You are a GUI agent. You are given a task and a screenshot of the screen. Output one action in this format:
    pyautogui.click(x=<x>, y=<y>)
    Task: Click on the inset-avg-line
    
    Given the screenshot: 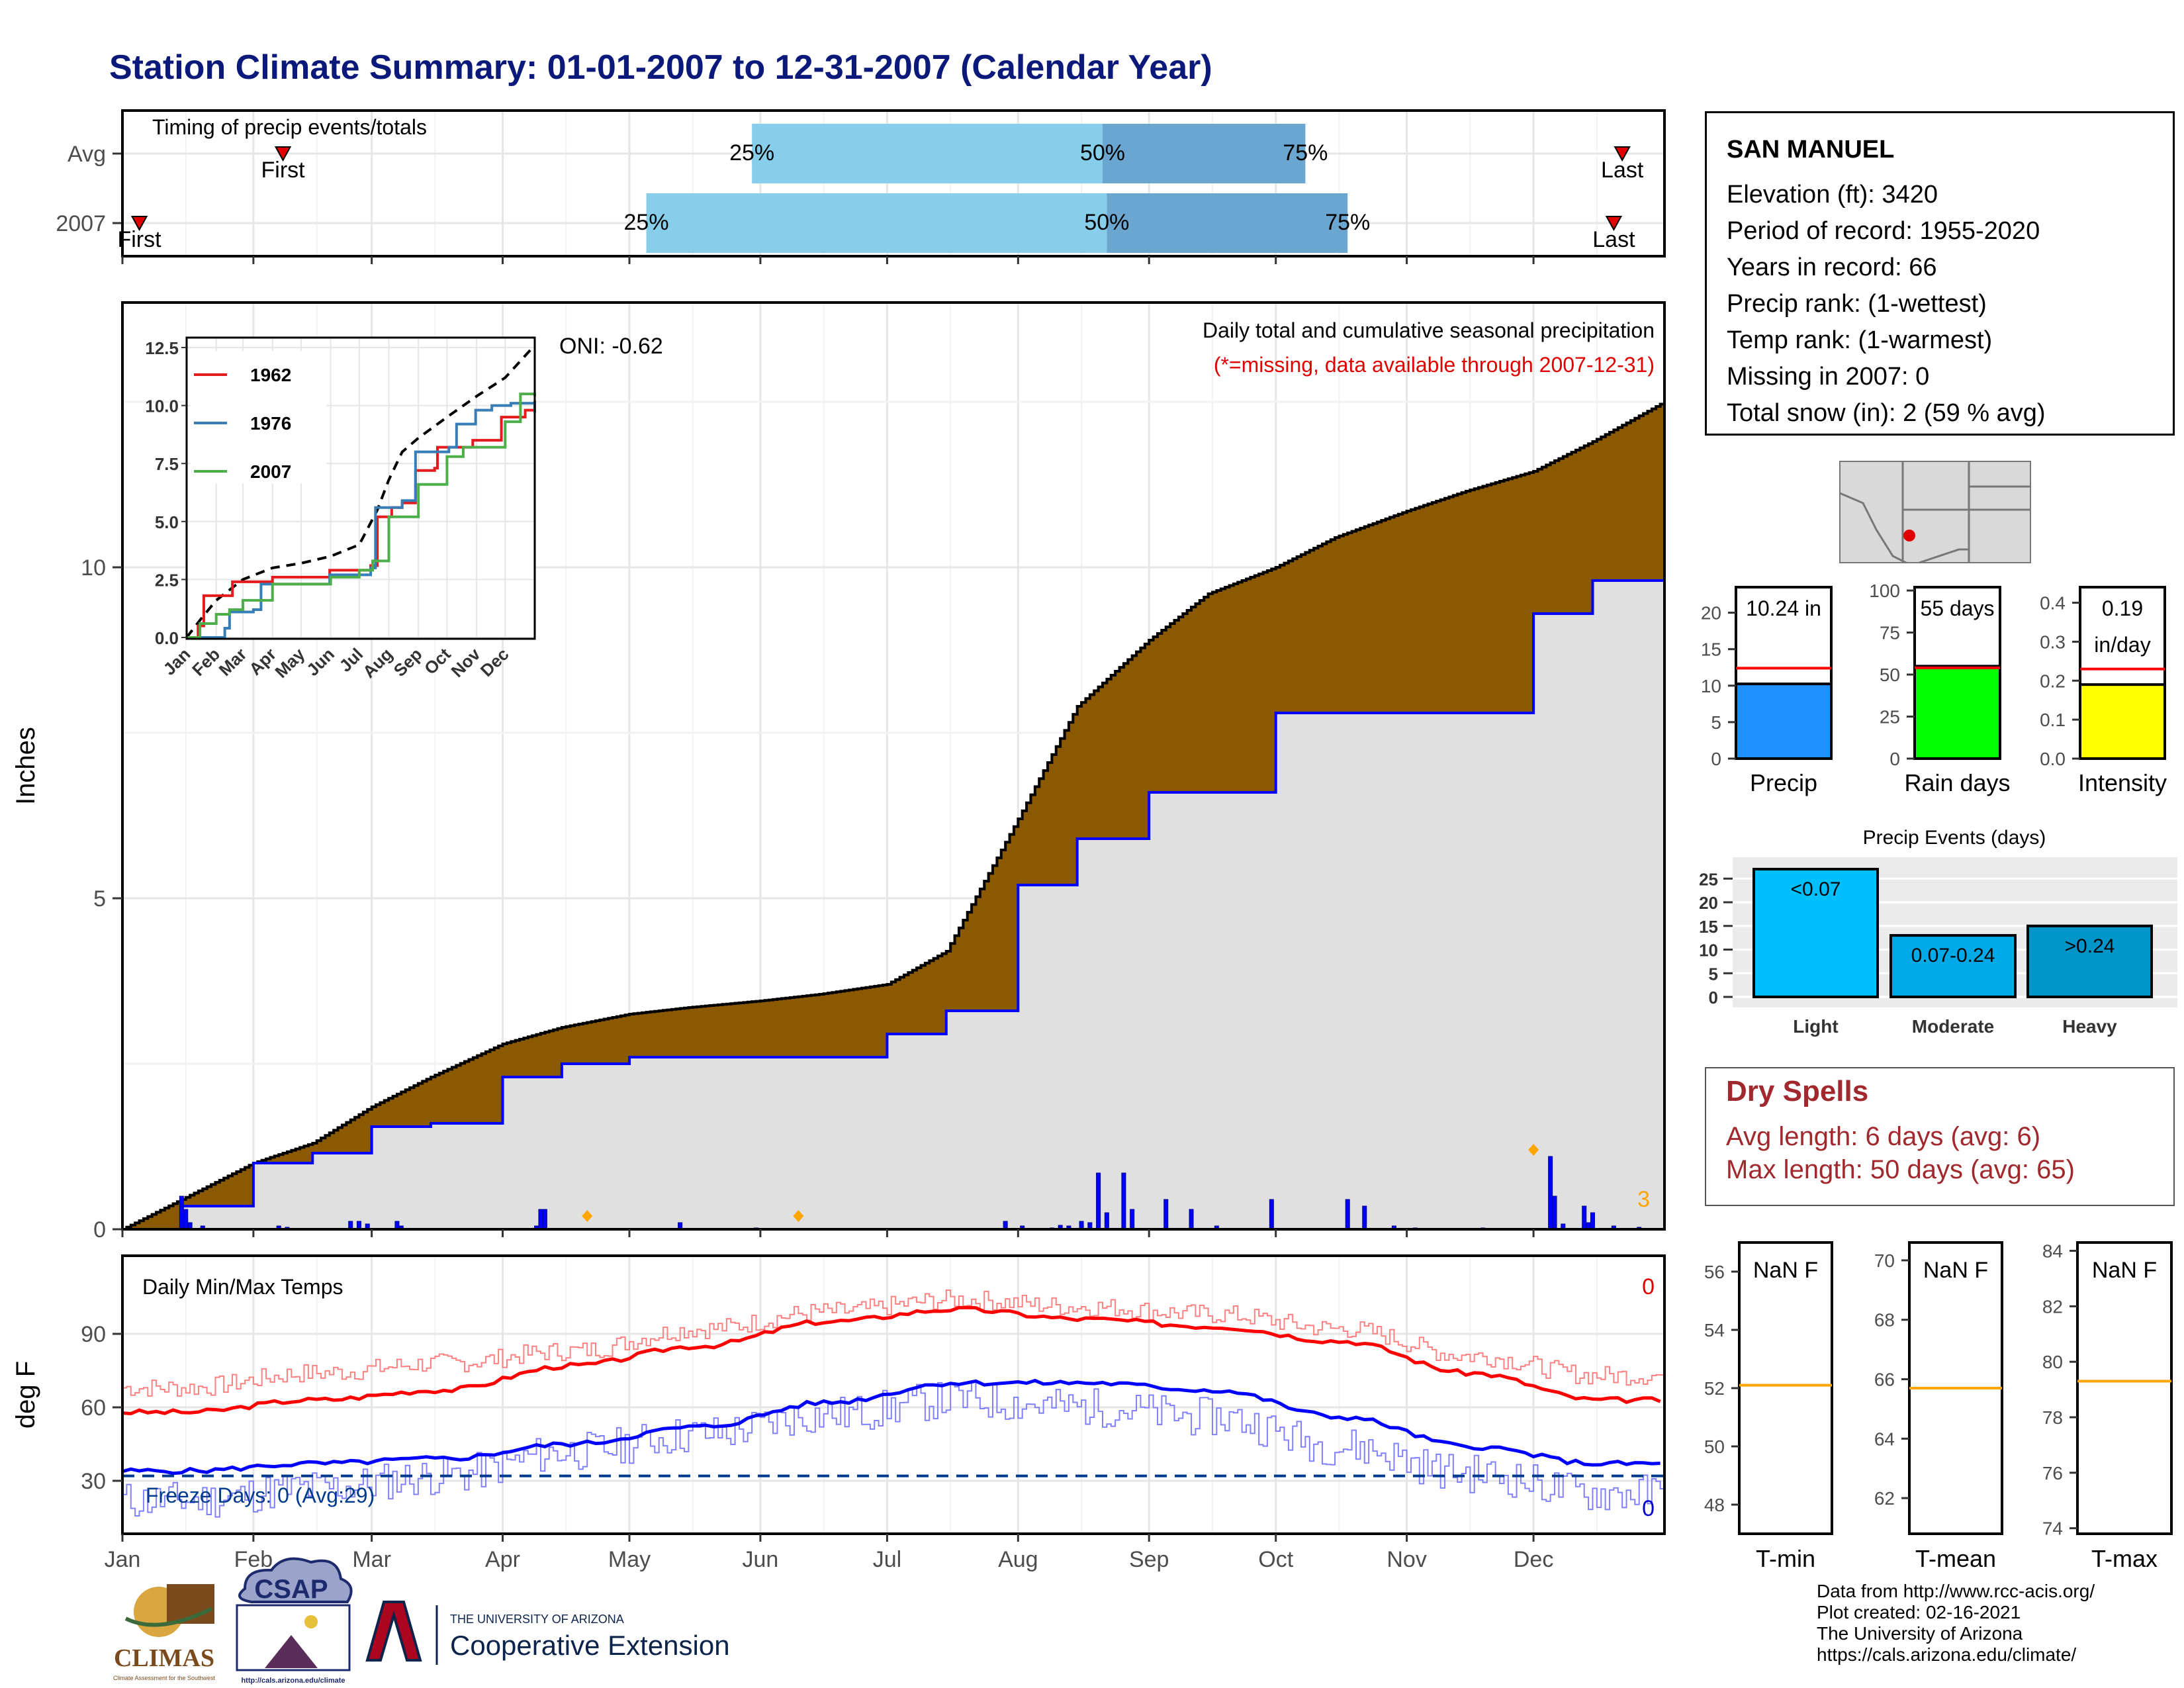 What is the action you would take?
    pyautogui.click(x=360, y=491)
    